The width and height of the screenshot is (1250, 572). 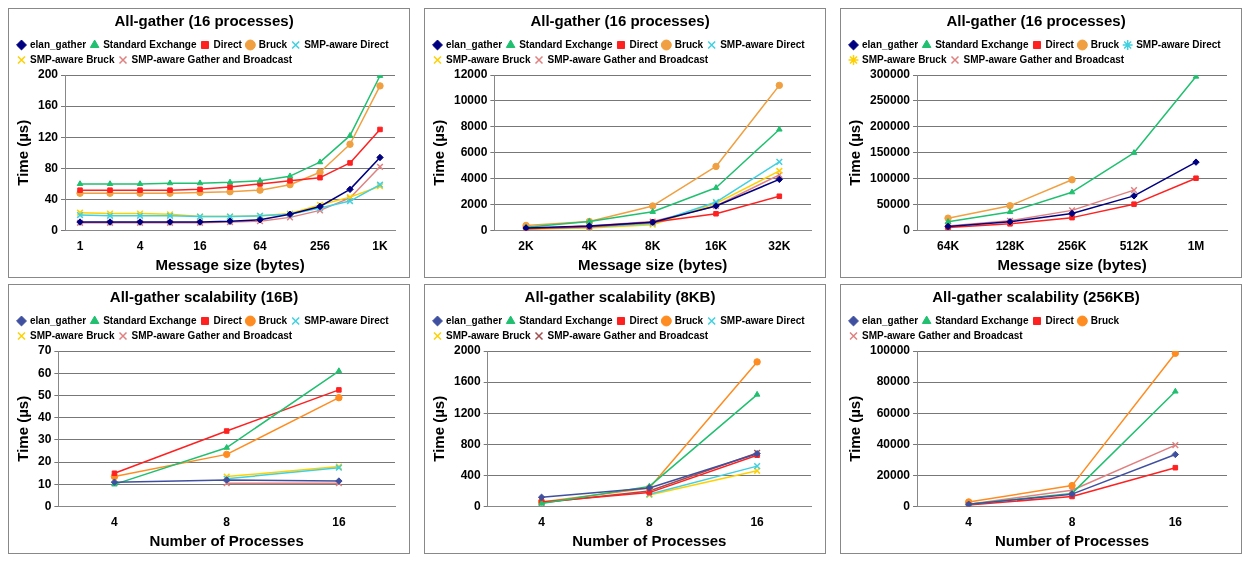 I want to click on y-tick-label: 40, so click(x=44, y=417).